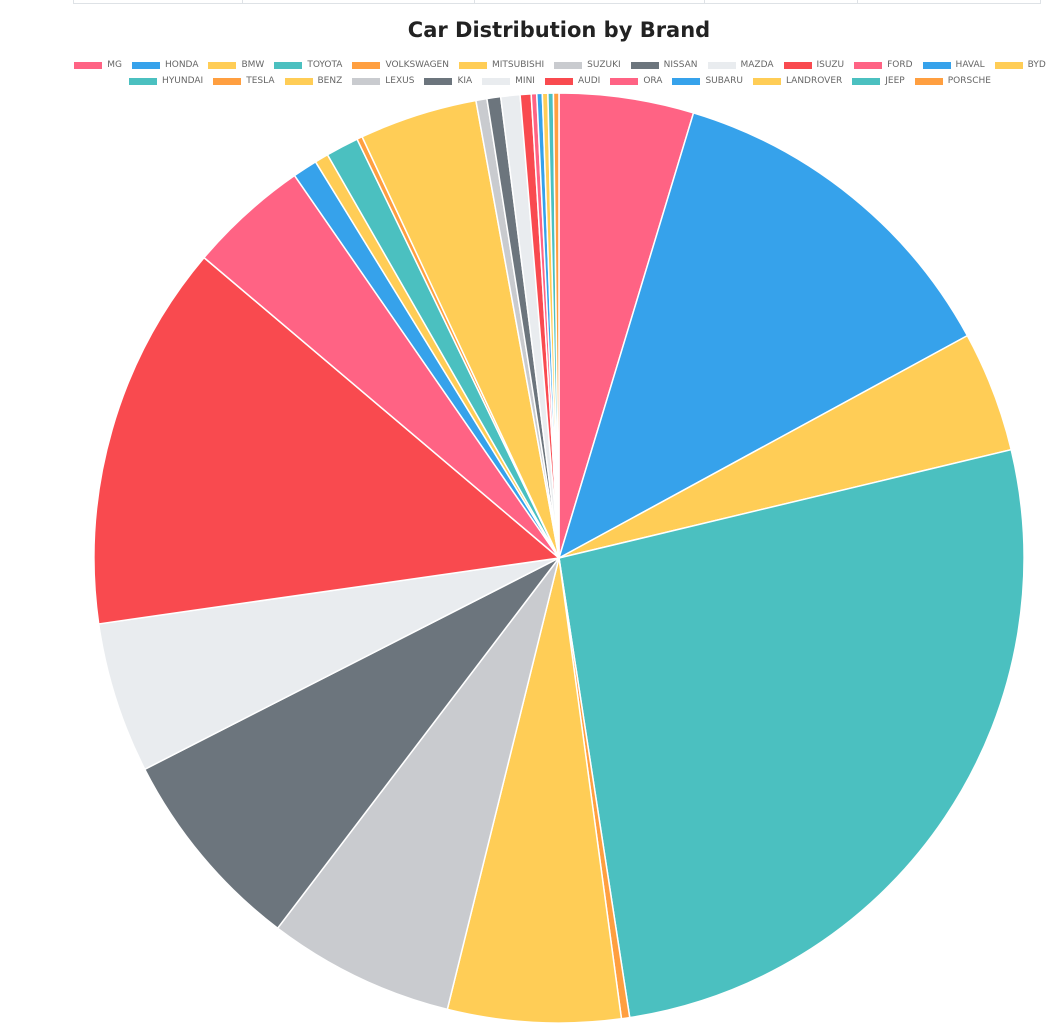 This screenshot has width=1061, height=1024. Describe the element at coordinates (814, 81) in the screenshot. I see `legend-label: LANDROVER` at that location.